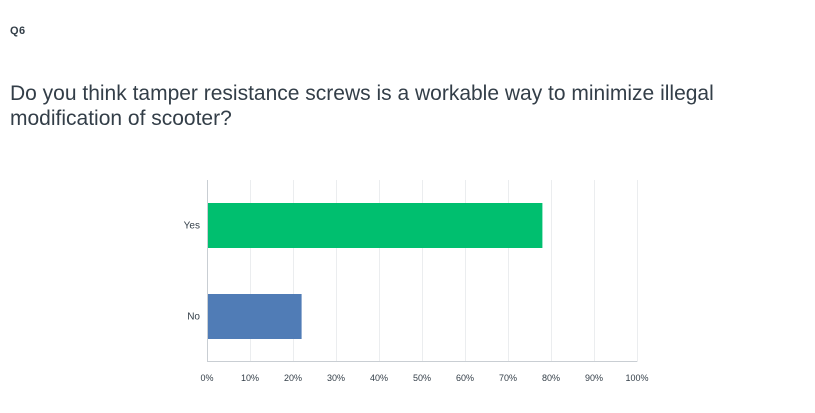 This screenshot has width=815, height=413. Describe the element at coordinates (18, 31) in the screenshot. I see `question-number: Q6` at that location.